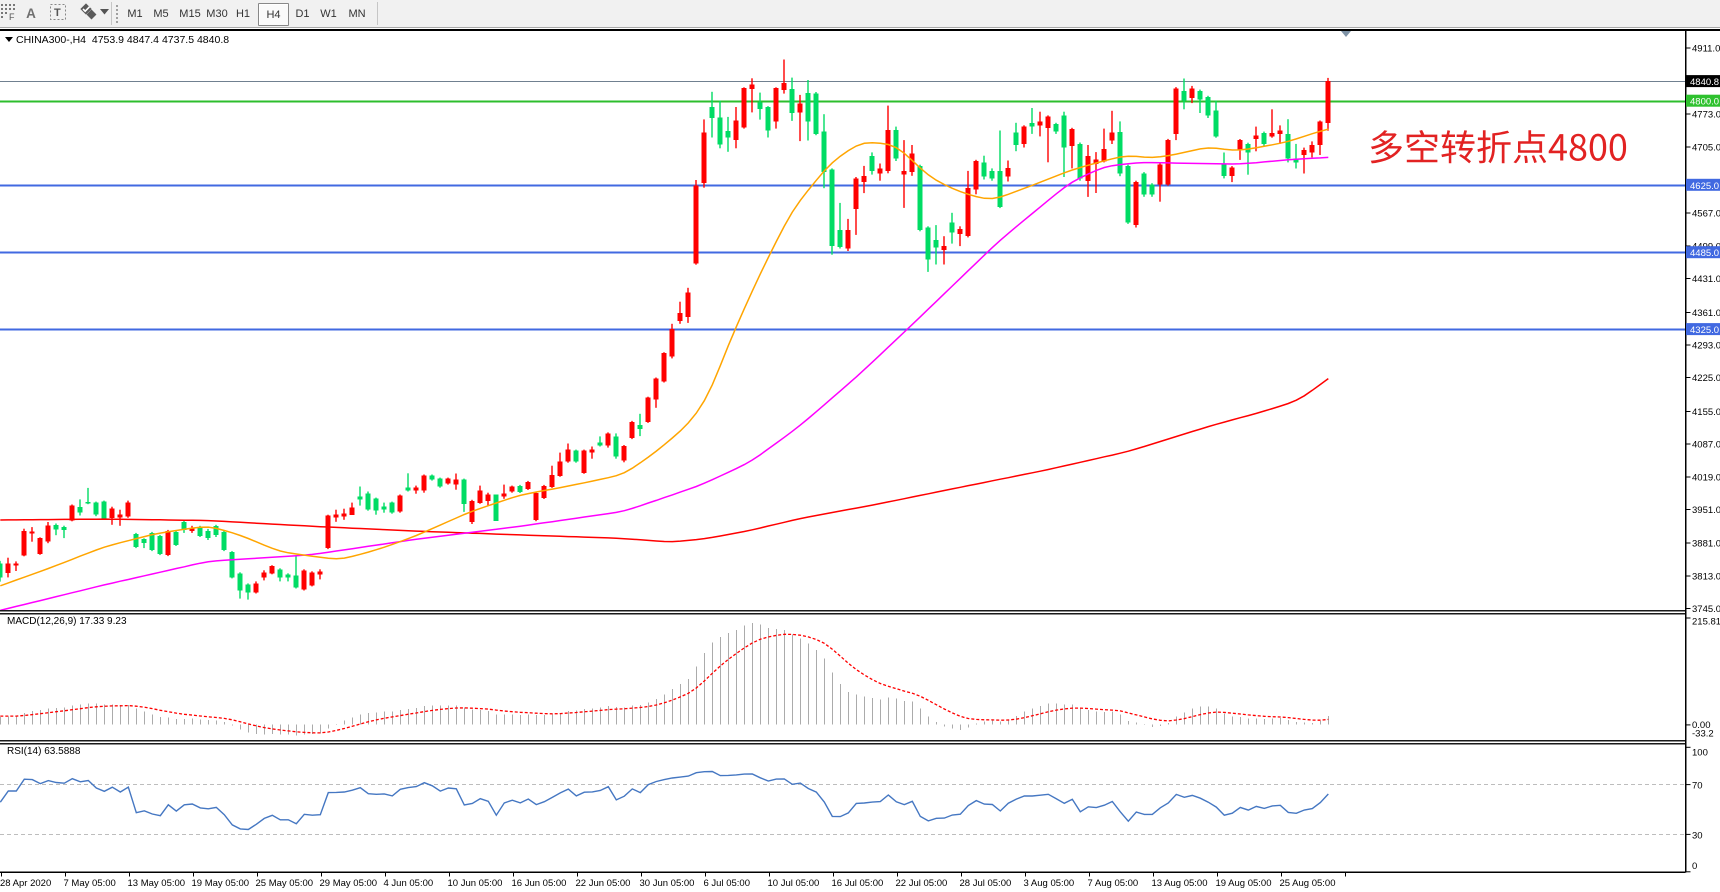  What do you see at coordinates (117, 13) in the screenshot?
I see `toolbar-grip` at bounding box center [117, 13].